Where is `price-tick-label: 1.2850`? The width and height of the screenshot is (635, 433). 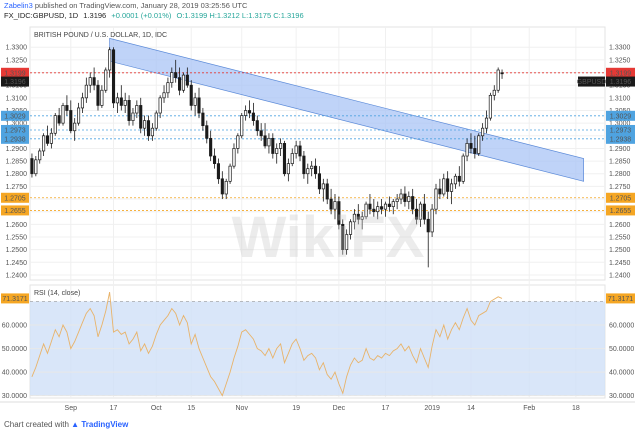
price-tick-label: 1.2850 is located at coordinates (620, 162).